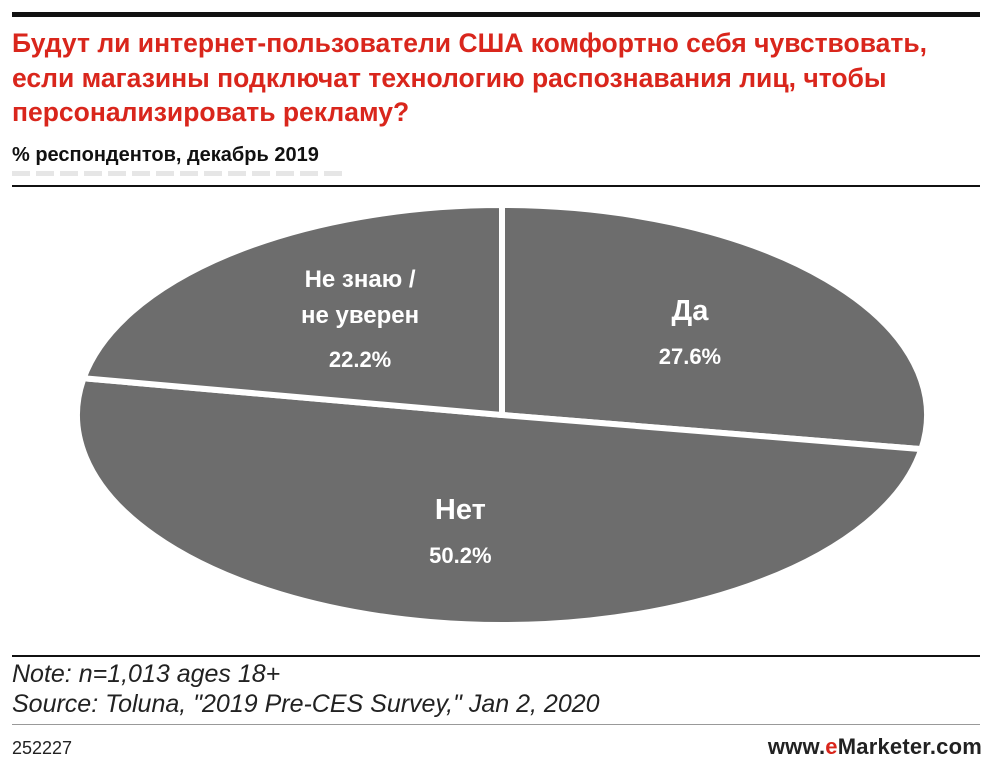 This screenshot has height=771, width=1000. I want to click on note-text: Note: n=1,013 ages 18+, so click(146, 674).